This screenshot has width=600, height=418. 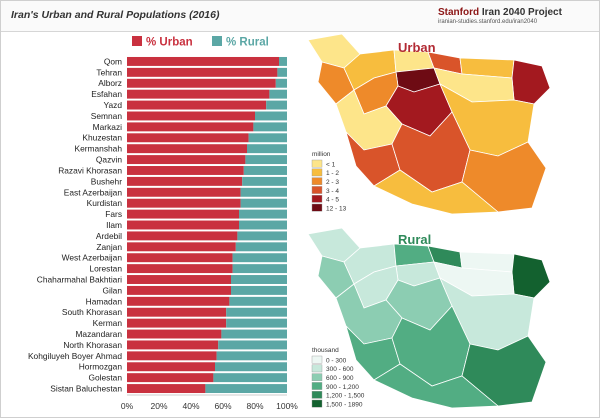 What do you see at coordinates (86, 389) in the screenshot?
I see `category-label: Sistan Baluchestan` at bounding box center [86, 389].